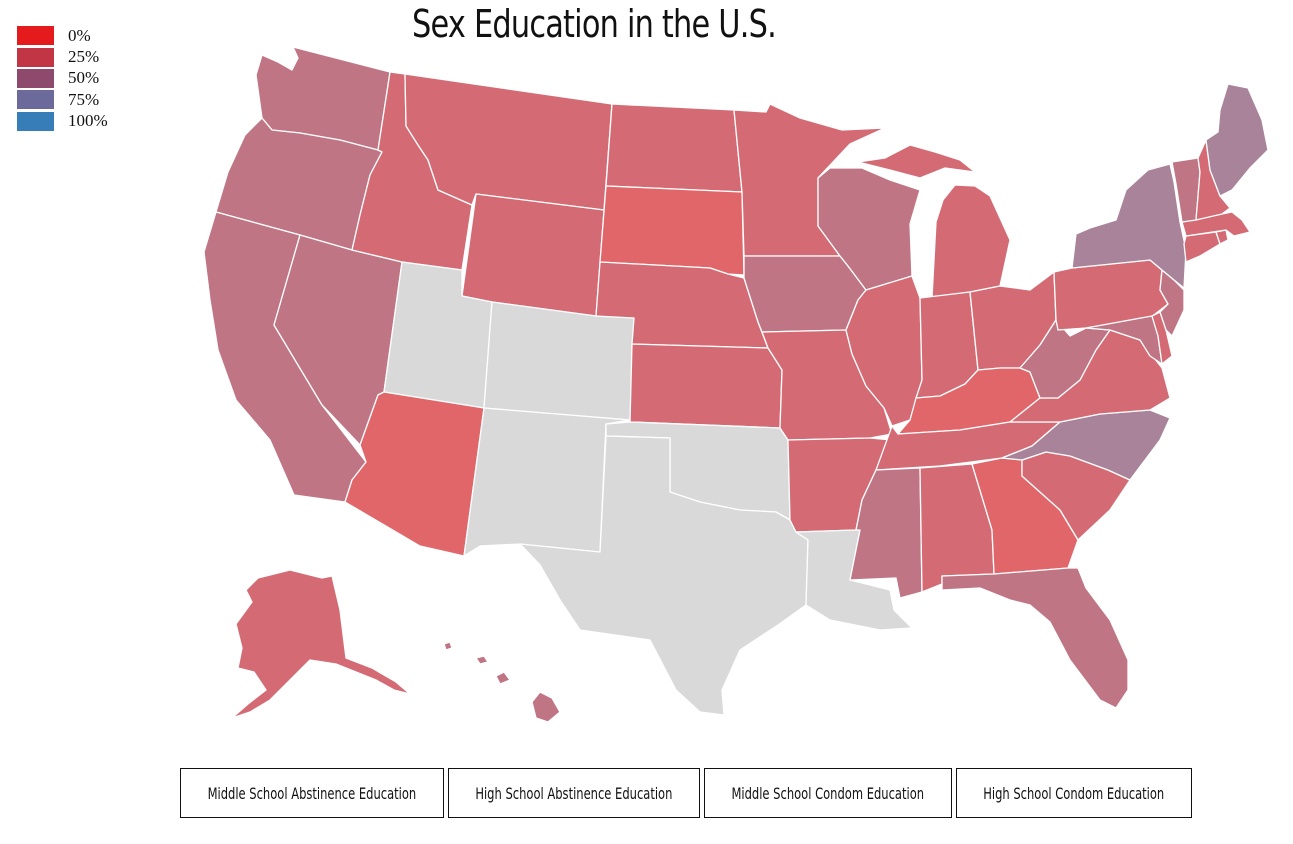  What do you see at coordinates (62, 35) in the screenshot?
I see `legend-item: 0%` at bounding box center [62, 35].